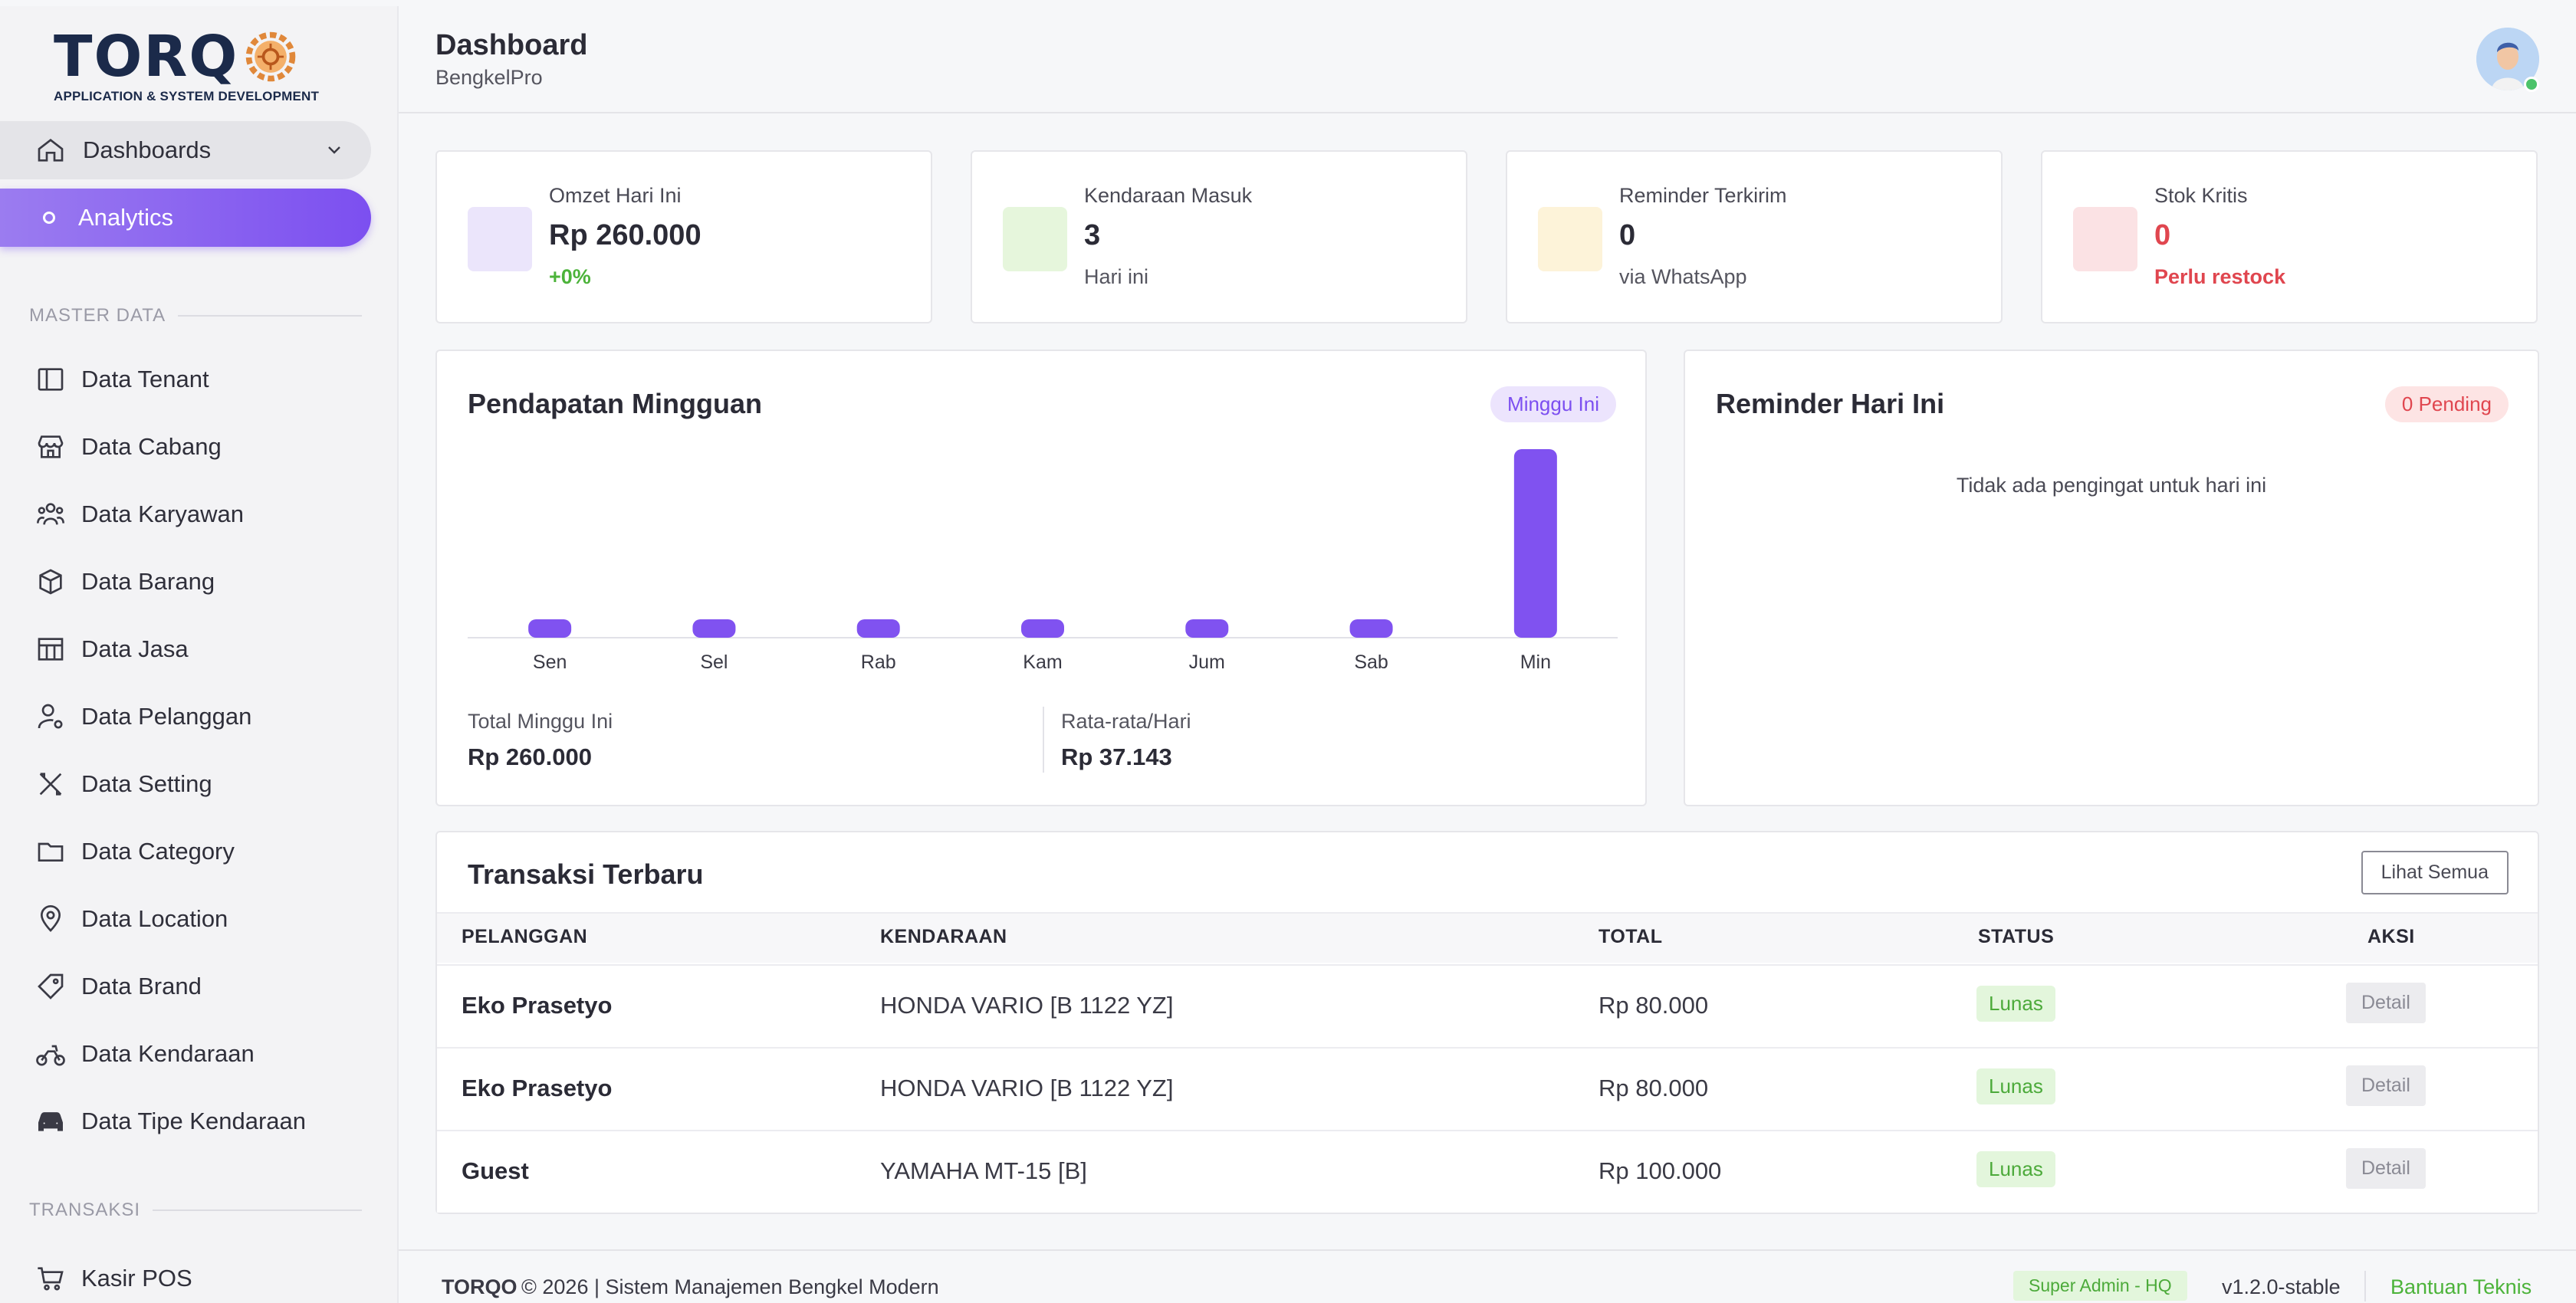 This screenshot has width=2576, height=1303. Describe the element at coordinates (2162, 235) in the screenshot. I see `stat-value: 0` at that location.